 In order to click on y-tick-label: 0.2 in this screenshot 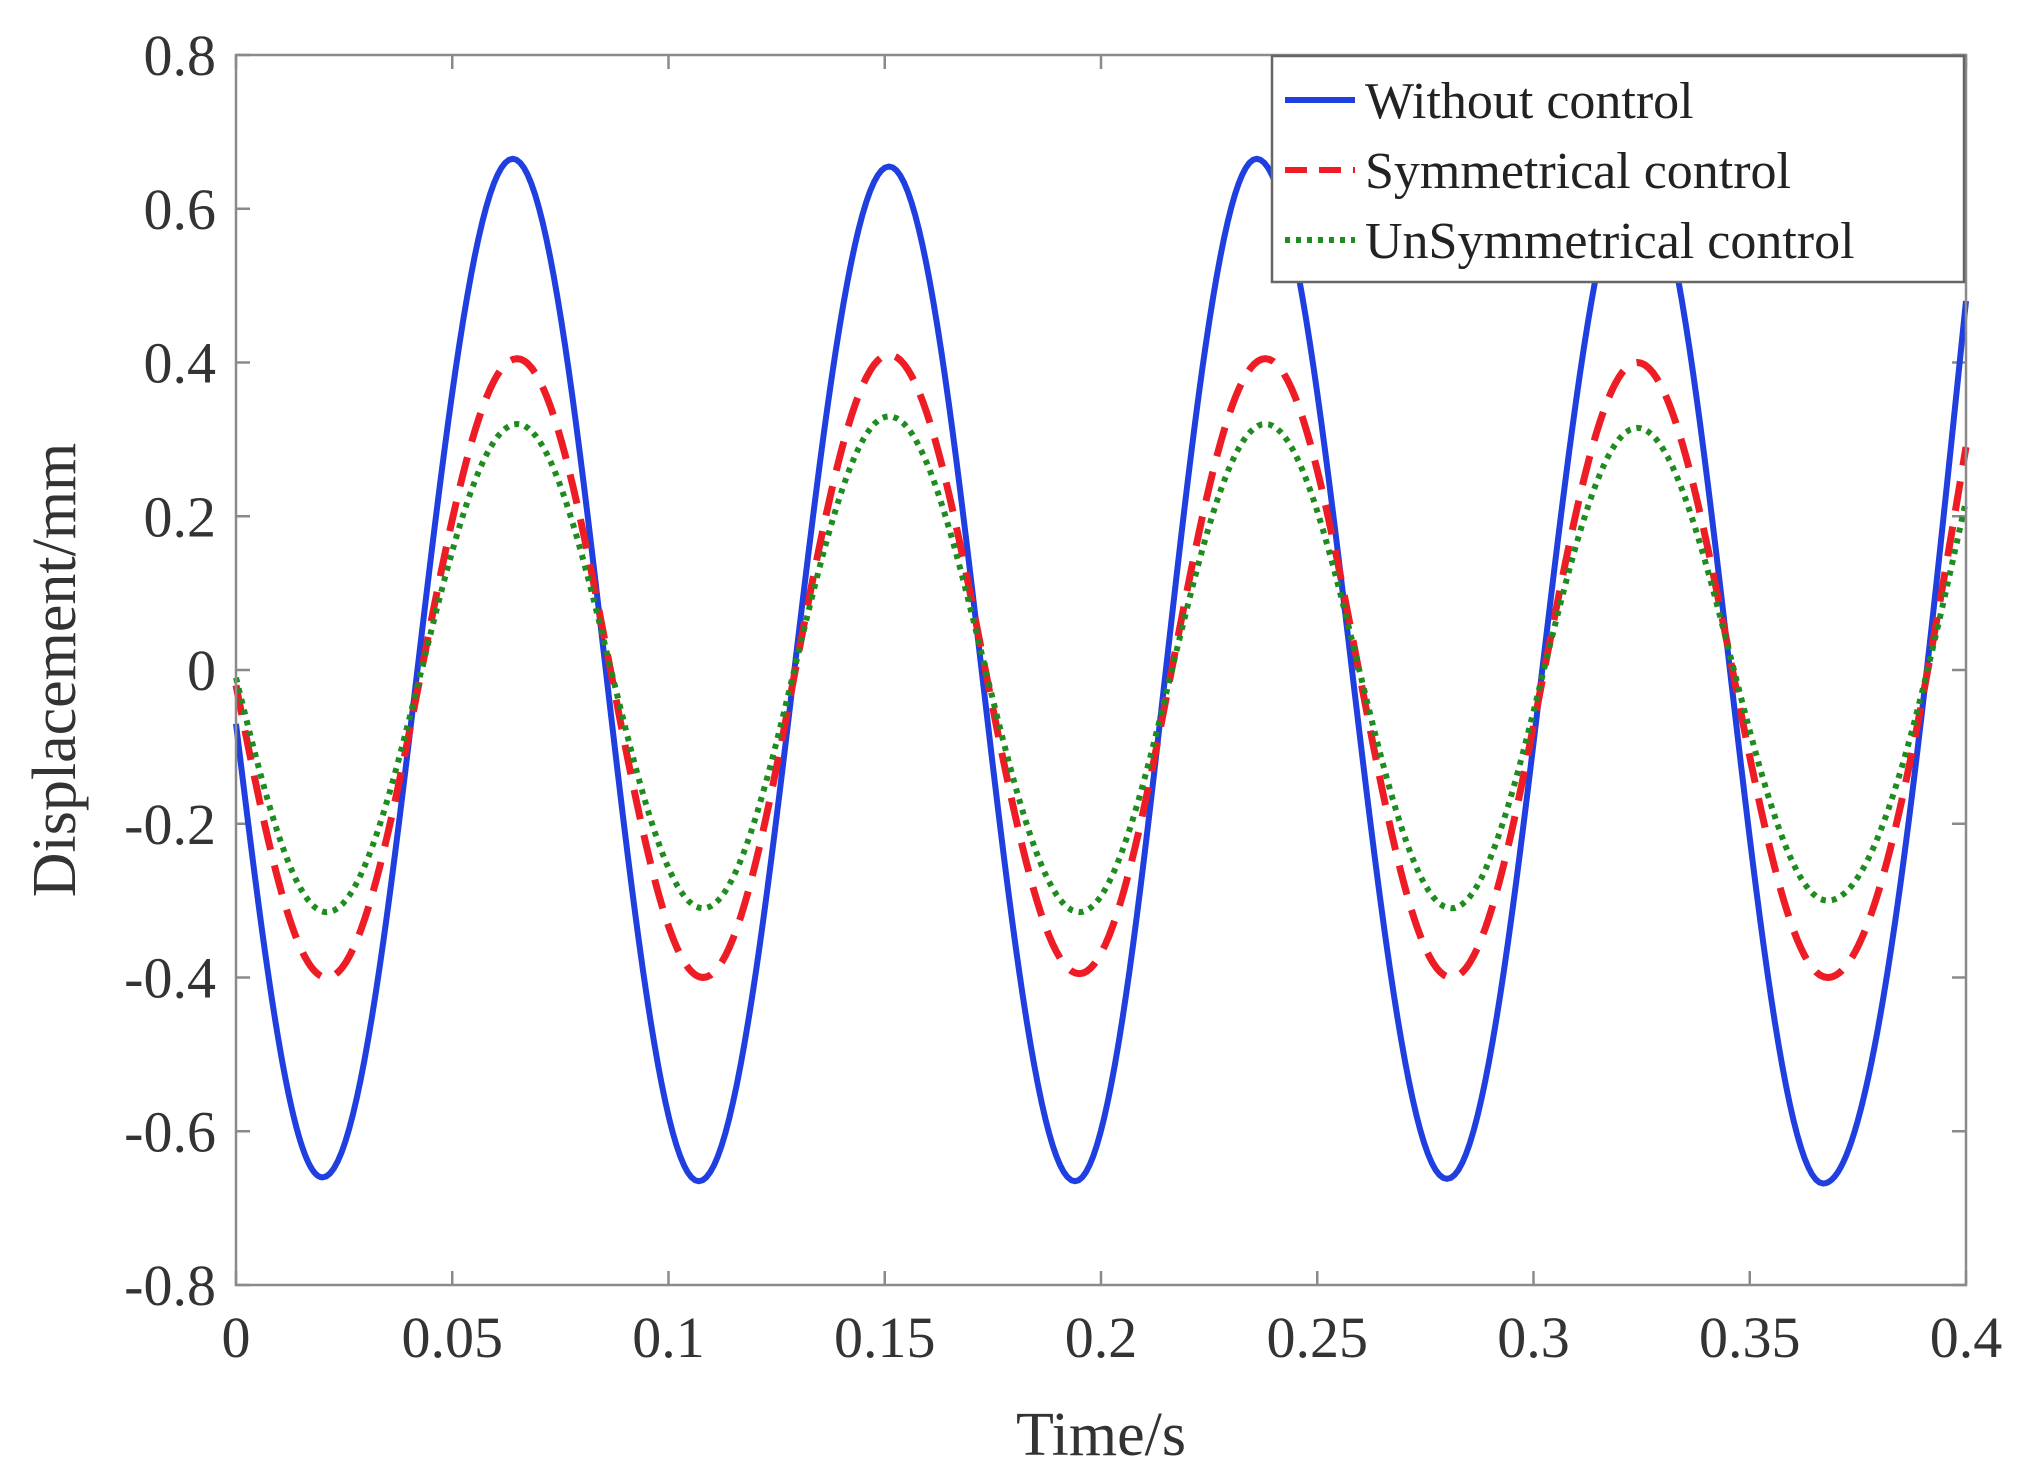, I will do `click(180, 516)`.